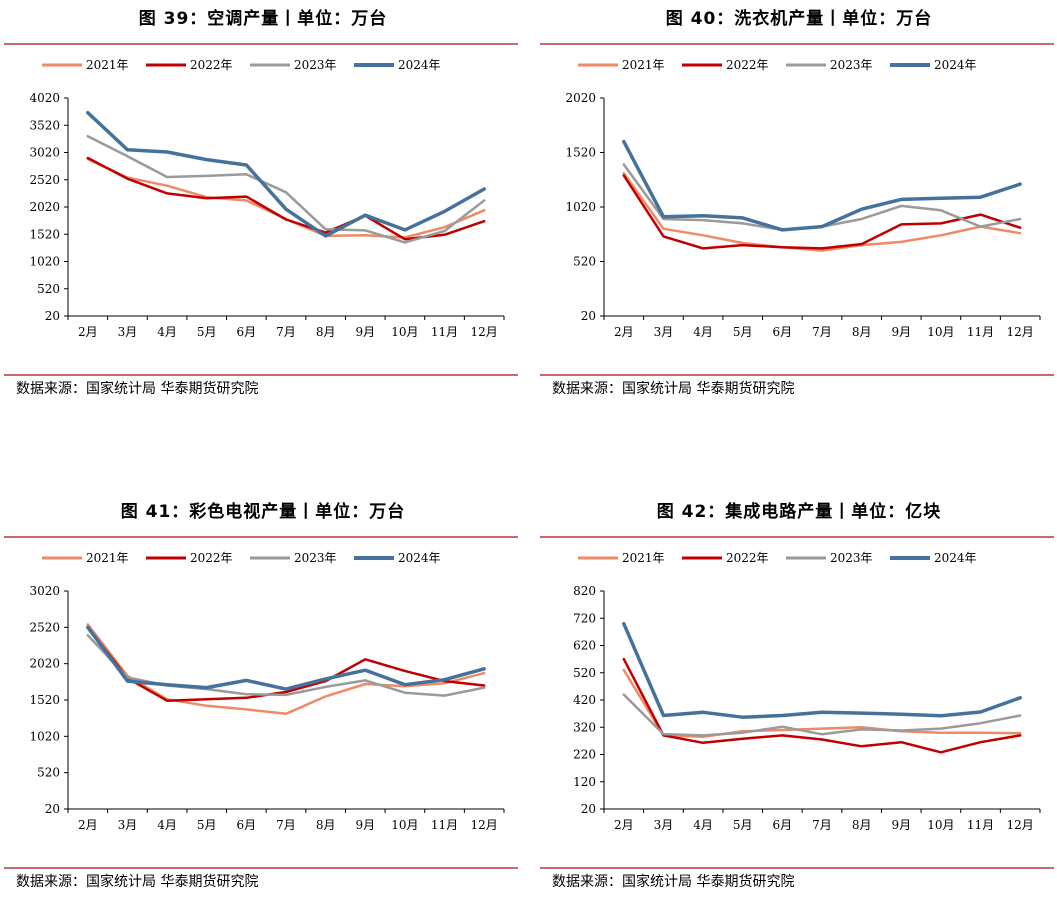 The height and width of the screenshot is (903, 1057). What do you see at coordinates (799, 512) in the screenshot?
I see `chart-title: 图 42：集成电路产量丨单位：亿块` at bounding box center [799, 512].